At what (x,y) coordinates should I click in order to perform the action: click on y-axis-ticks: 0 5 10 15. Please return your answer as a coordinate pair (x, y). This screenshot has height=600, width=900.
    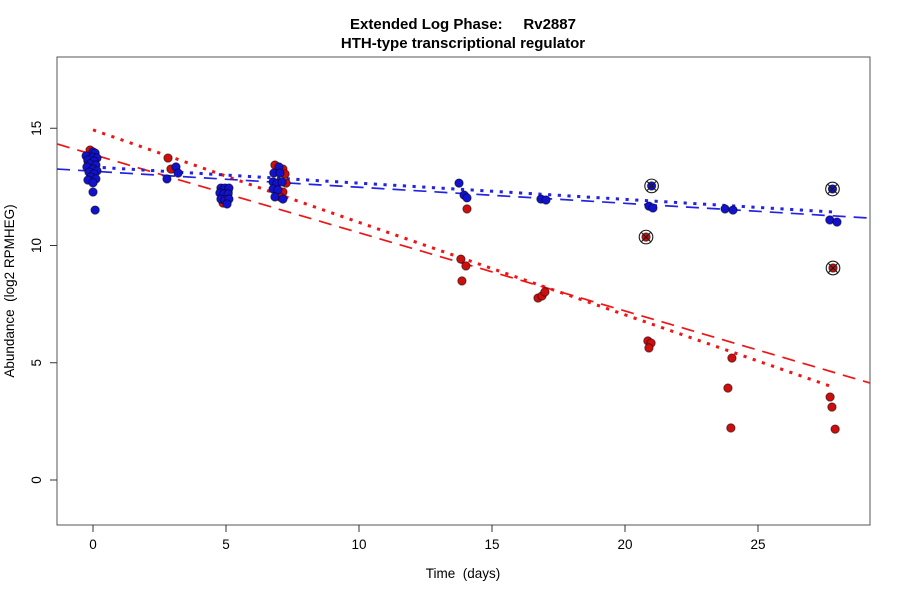
    Looking at the image, I should click on (43, 302).